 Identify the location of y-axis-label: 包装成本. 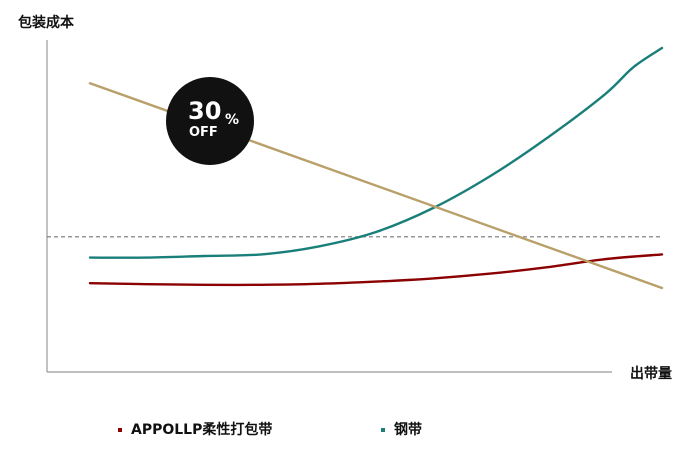
(46, 22).